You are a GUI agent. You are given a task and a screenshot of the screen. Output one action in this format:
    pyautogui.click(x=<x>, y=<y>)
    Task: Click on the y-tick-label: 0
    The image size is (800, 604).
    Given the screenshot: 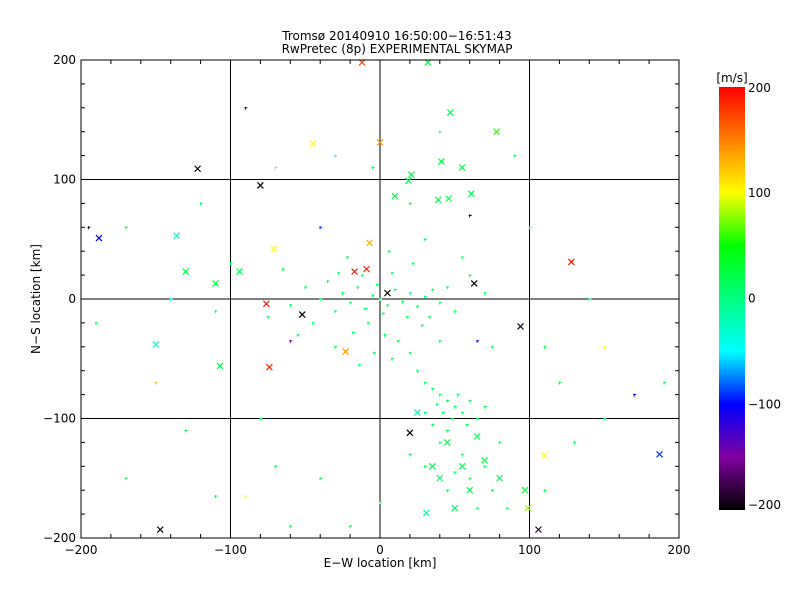 What is the action you would take?
    pyautogui.click(x=72, y=299)
    